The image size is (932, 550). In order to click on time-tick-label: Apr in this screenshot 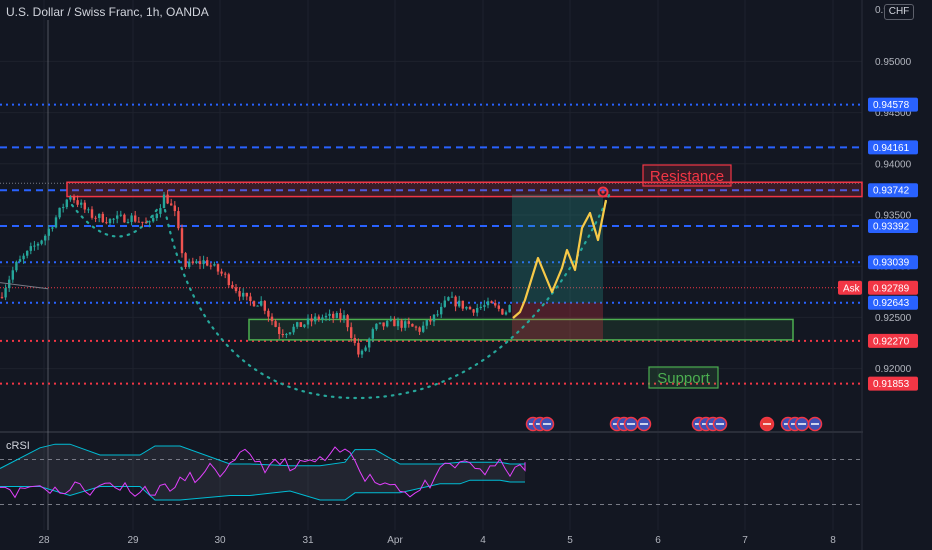, I will do `click(395, 540)`.